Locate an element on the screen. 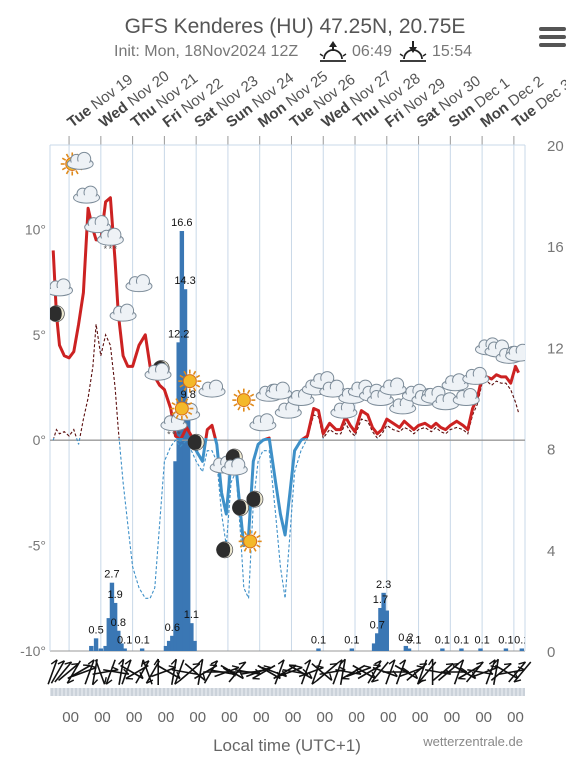 The image size is (566, 768). wind-arrows is located at coordinates (289, 672).